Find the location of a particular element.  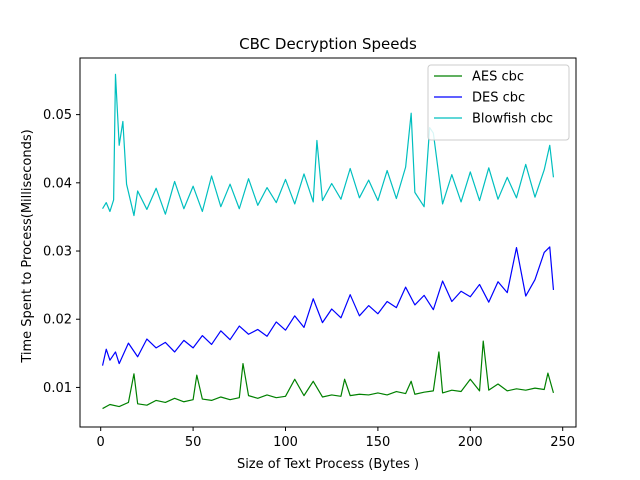

y-tick-label: 0.03 is located at coordinates (57, 252).